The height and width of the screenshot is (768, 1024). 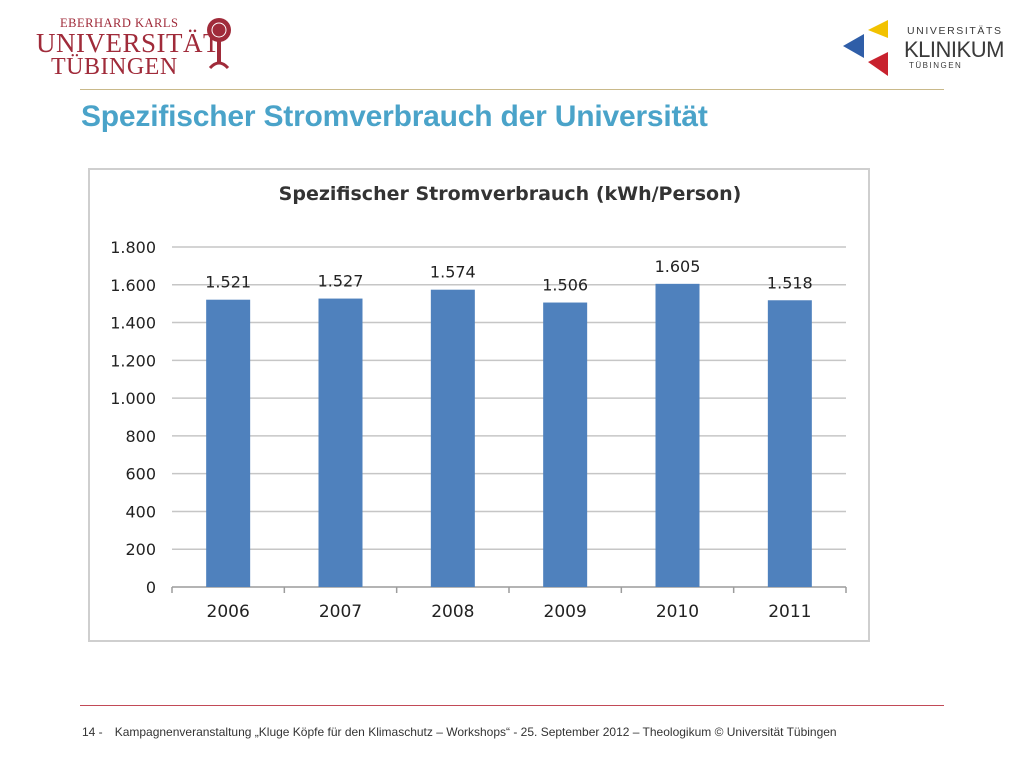 I want to click on university-logo: EBERHARD KARLS UNIVERSITÄT TÜBINGEN, so click(x=136, y=48).